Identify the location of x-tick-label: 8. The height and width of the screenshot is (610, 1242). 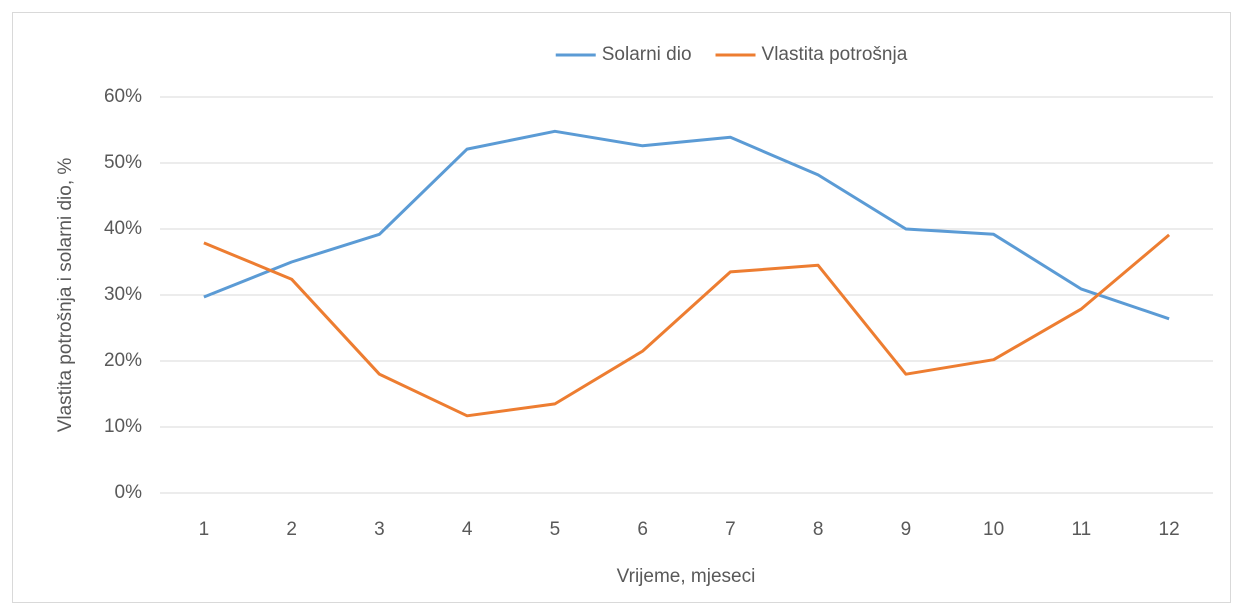
(818, 529).